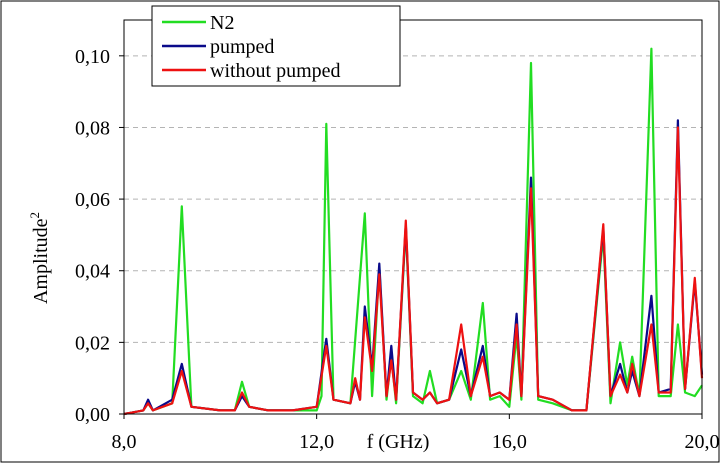 This screenshot has height=468, width=720. Describe the element at coordinates (92, 57) in the screenshot. I see `y-tick-label: 0,10` at that location.